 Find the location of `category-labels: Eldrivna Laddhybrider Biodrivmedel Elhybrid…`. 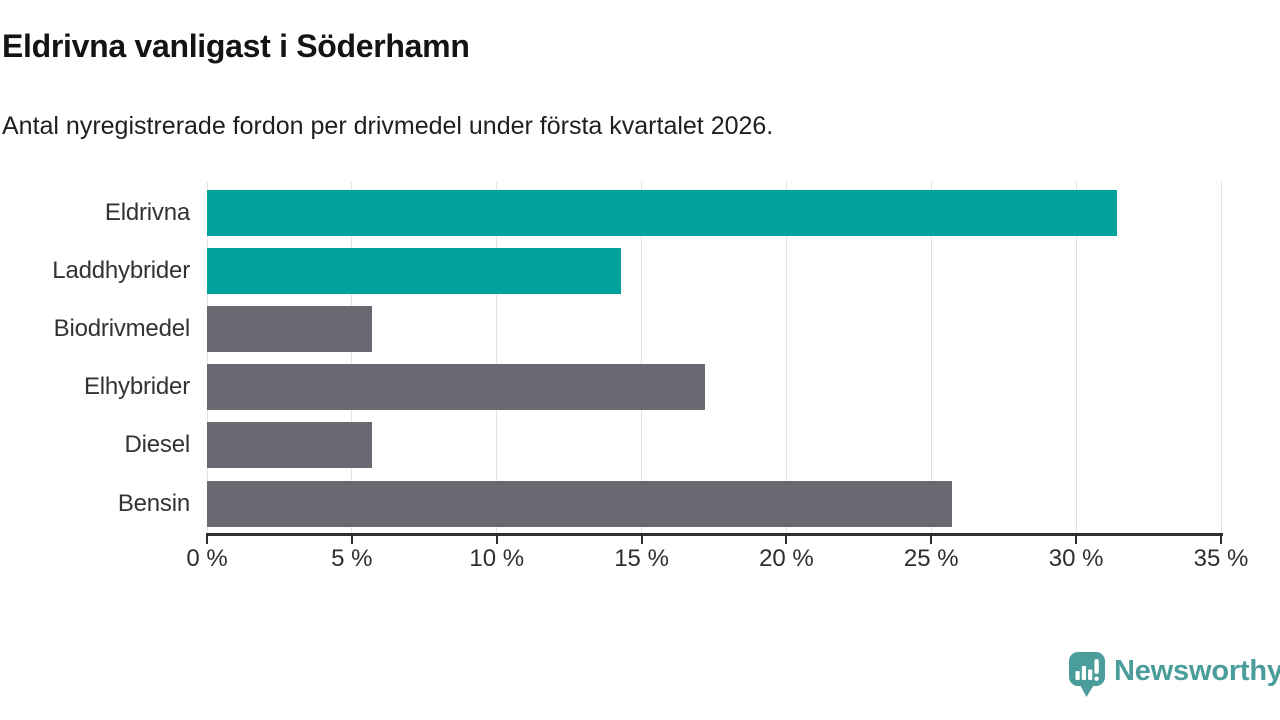

category-labels: Eldrivna Laddhybrider Biodrivmedel Elhybrid… is located at coordinates (95, 357).